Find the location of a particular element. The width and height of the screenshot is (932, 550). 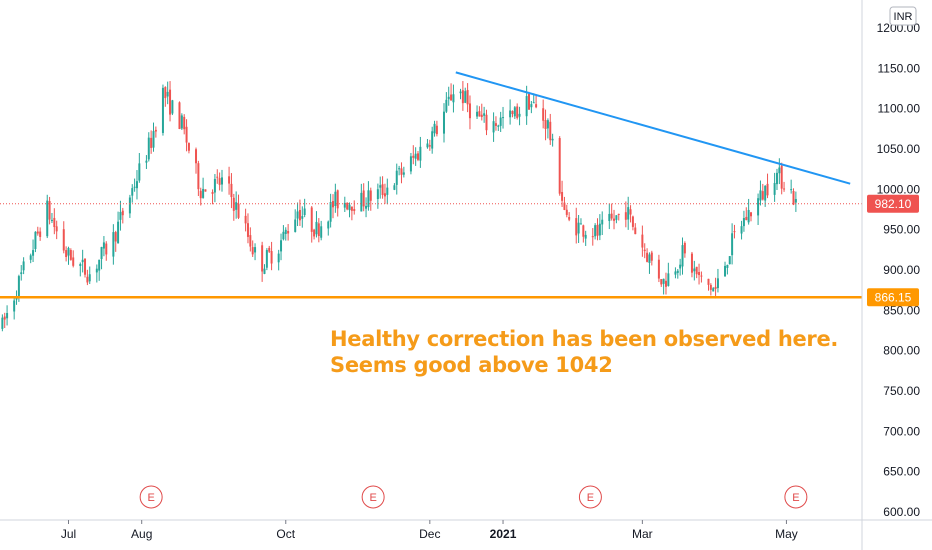

y-tick-label: 600.00 is located at coordinates (901, 512).